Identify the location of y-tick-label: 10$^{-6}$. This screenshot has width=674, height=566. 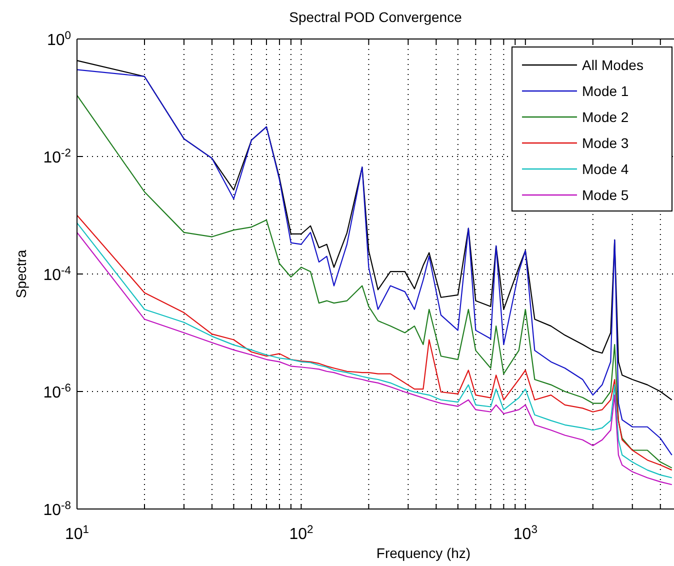
(57, 392).